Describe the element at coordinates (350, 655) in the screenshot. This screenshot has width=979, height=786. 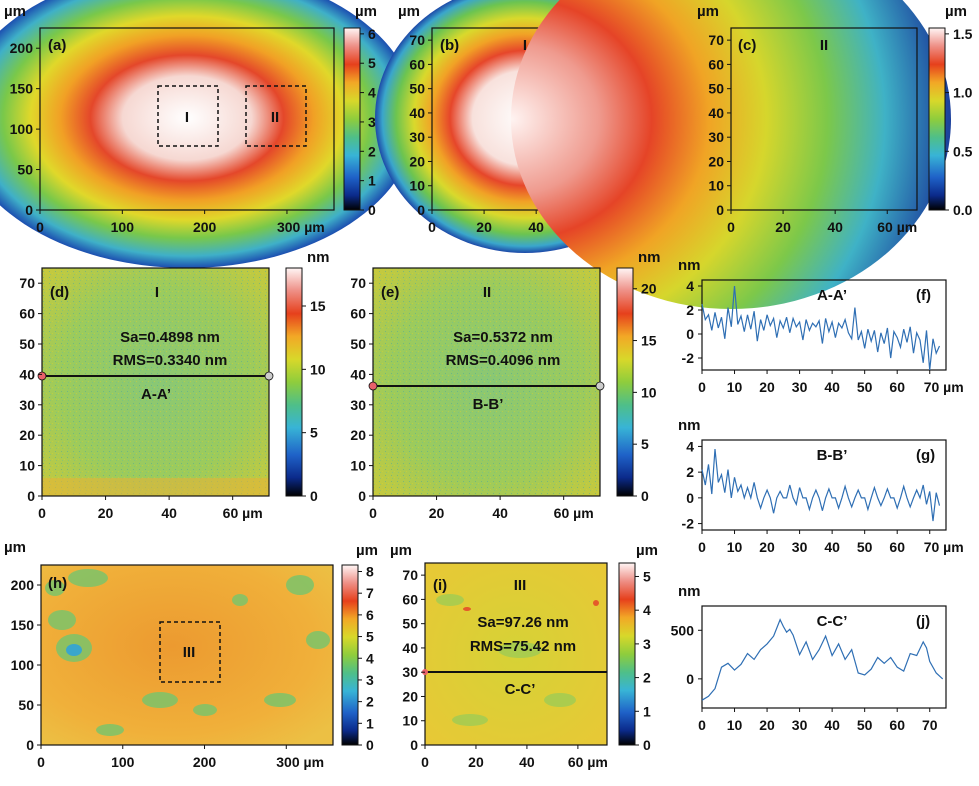
I see `panel-h-colorbar` at that location.